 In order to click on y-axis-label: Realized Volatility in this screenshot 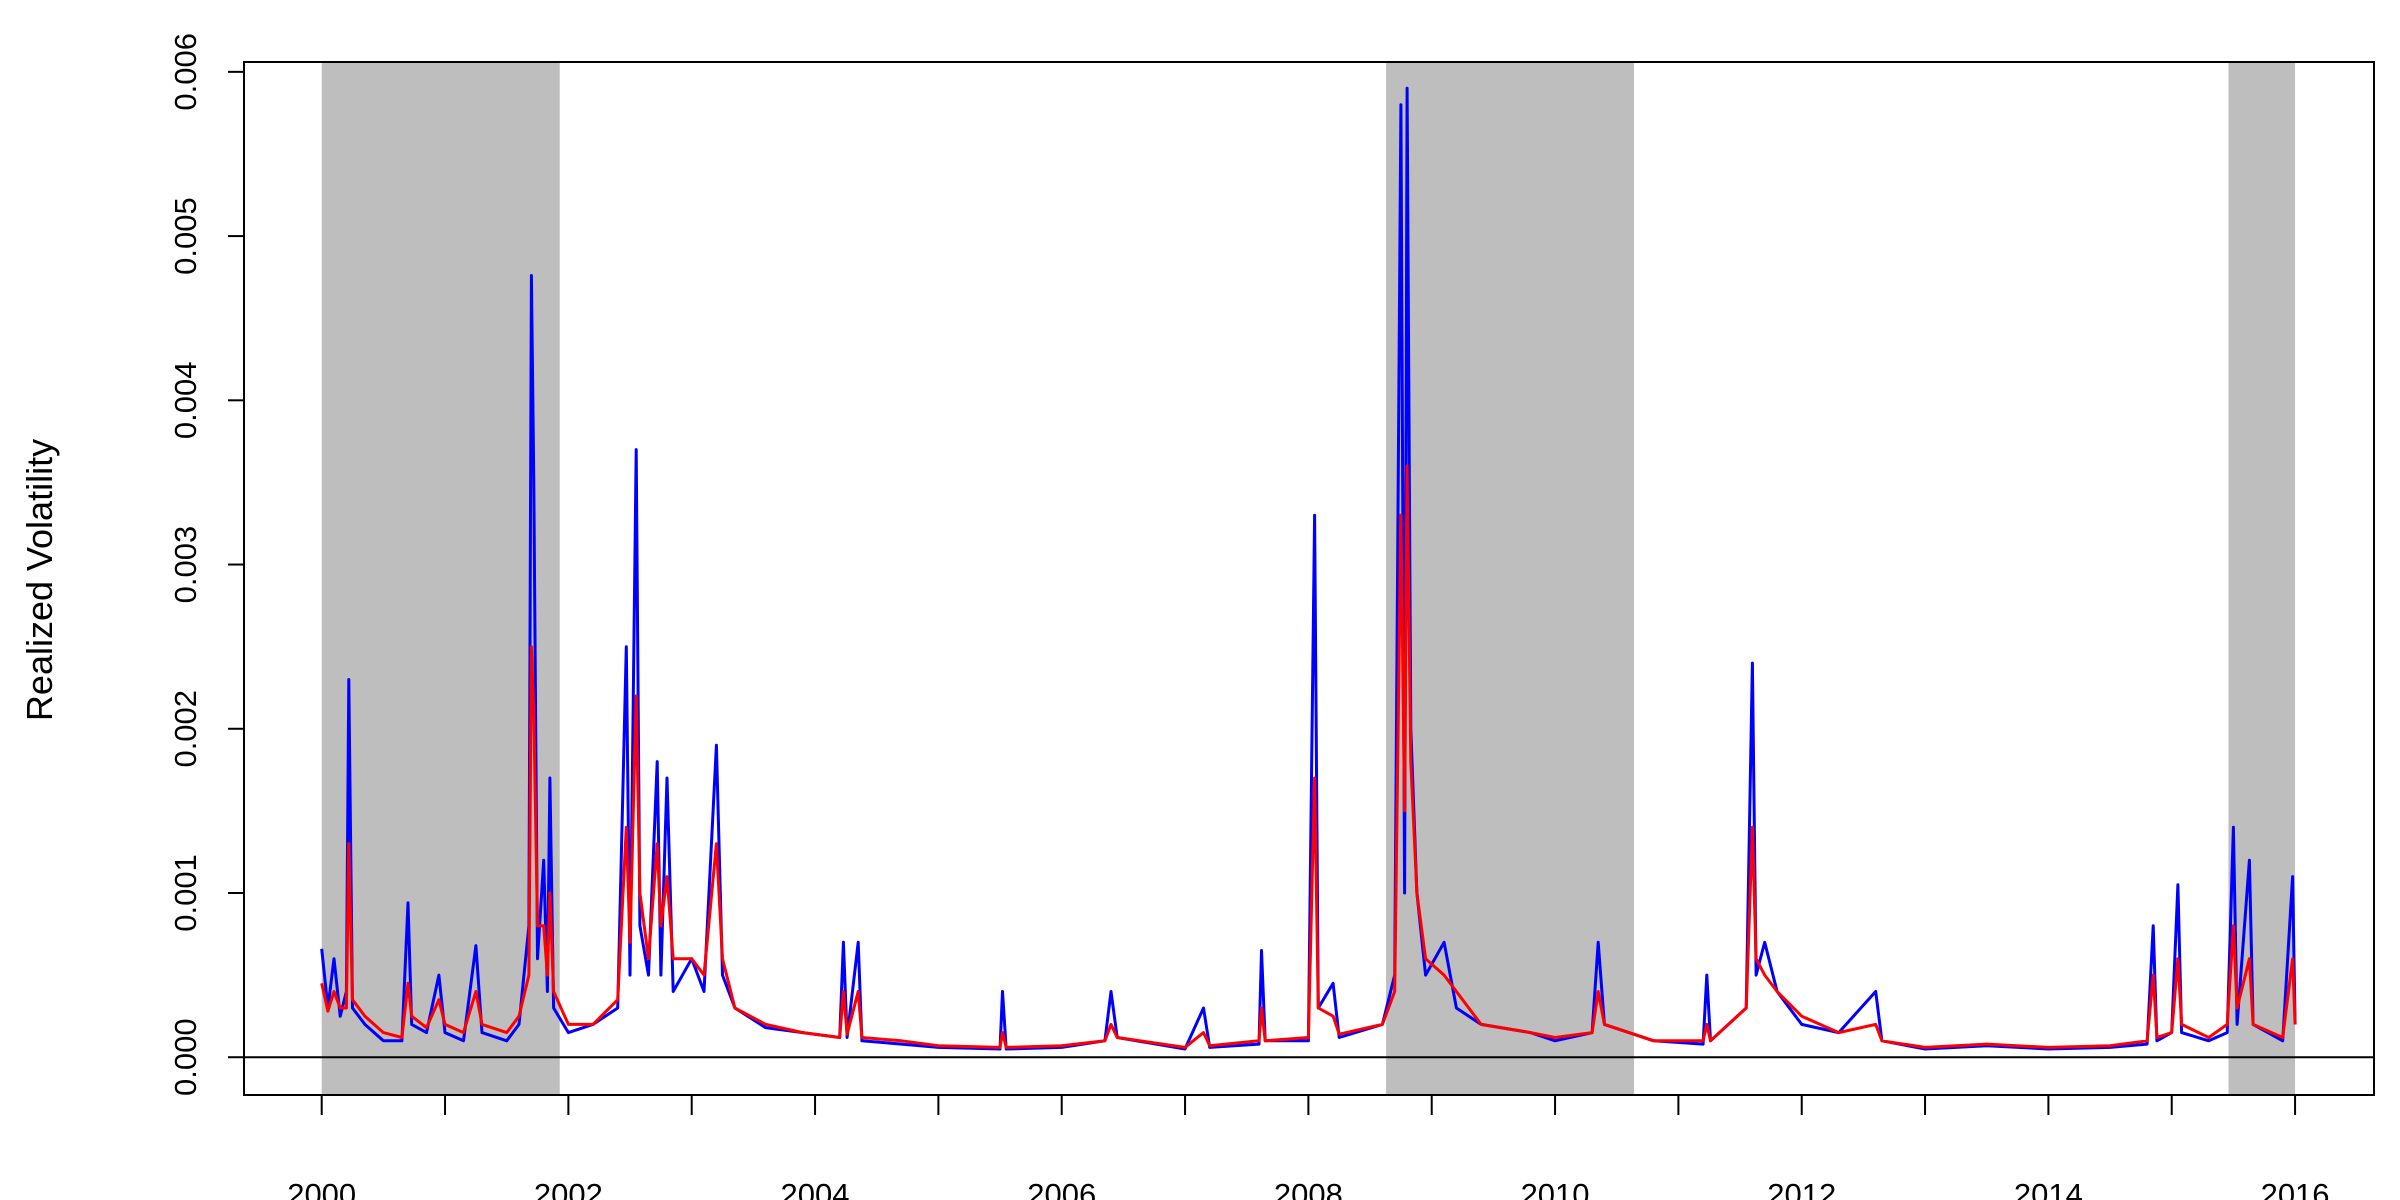, I will do `click(39, 580)`.